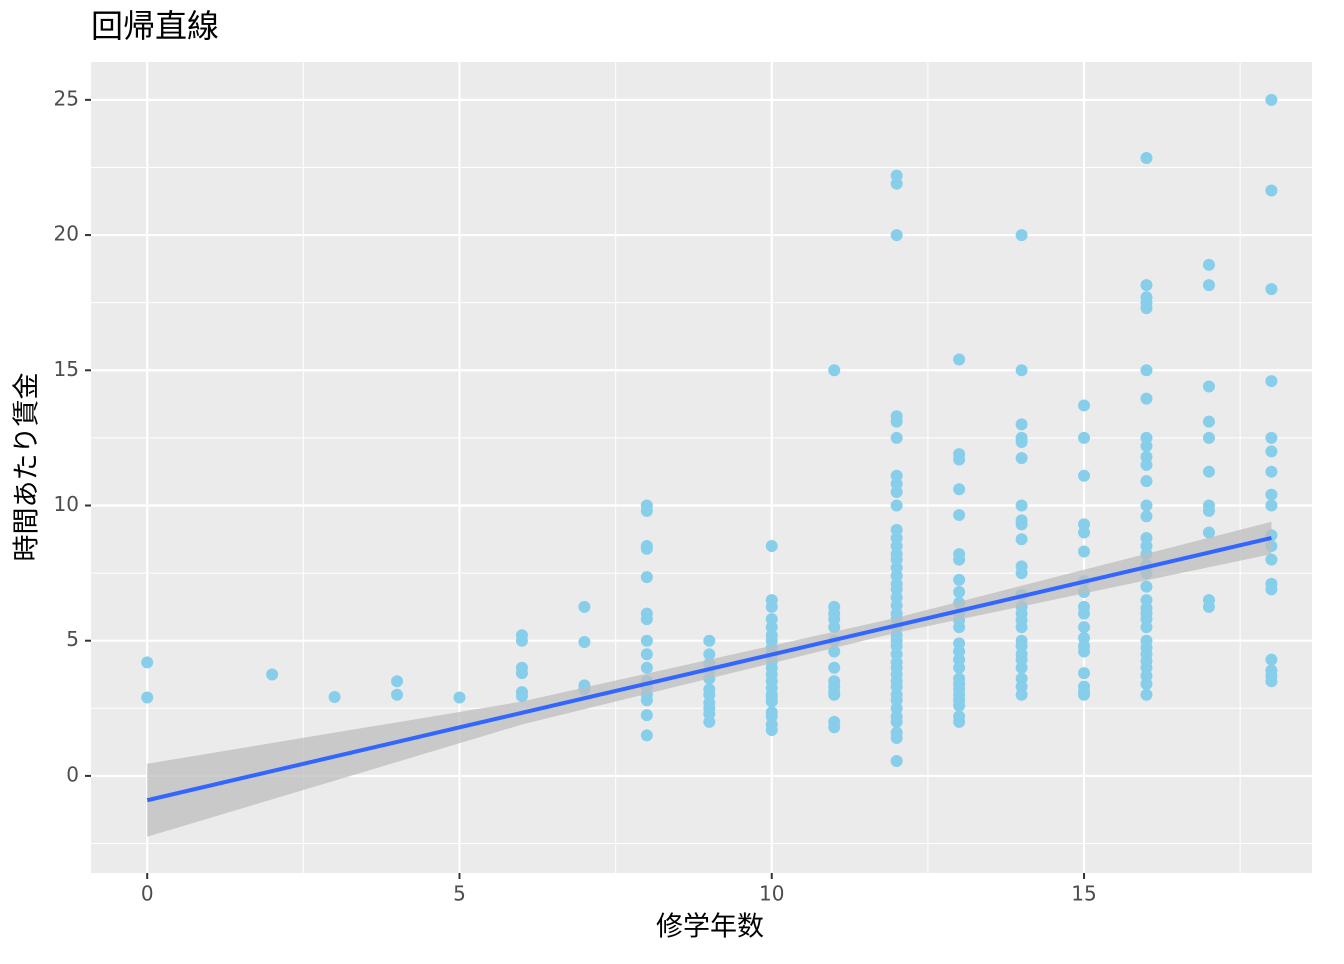  I want to click on x-tick-label: 10, so click(771, 894).